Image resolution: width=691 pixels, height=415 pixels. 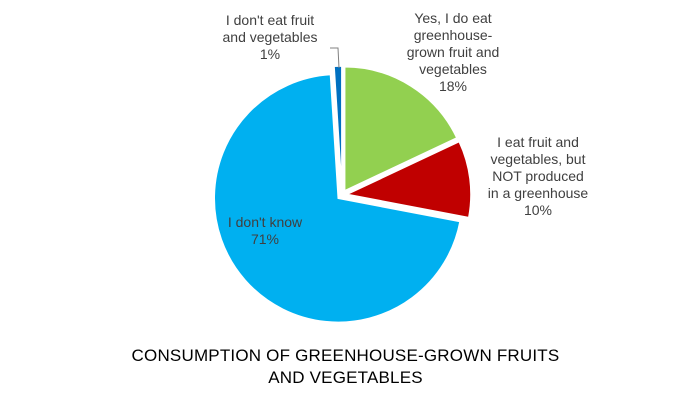 I want to click on leader-line-dont-eat, so click(x=335, y=58).